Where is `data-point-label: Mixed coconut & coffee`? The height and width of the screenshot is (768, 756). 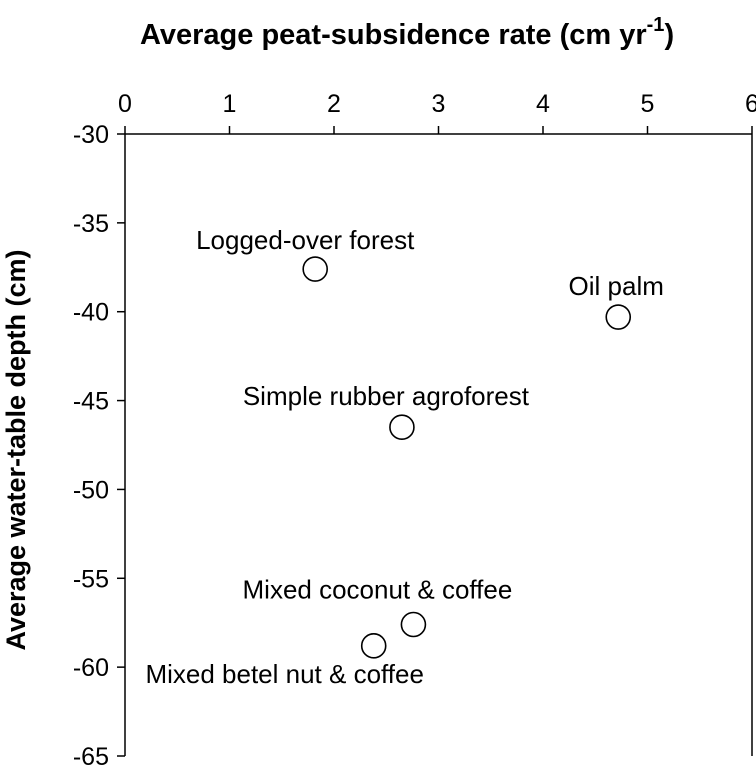
data-point-label: Mixed coconut & coffee is located at coordinates (378, 589).